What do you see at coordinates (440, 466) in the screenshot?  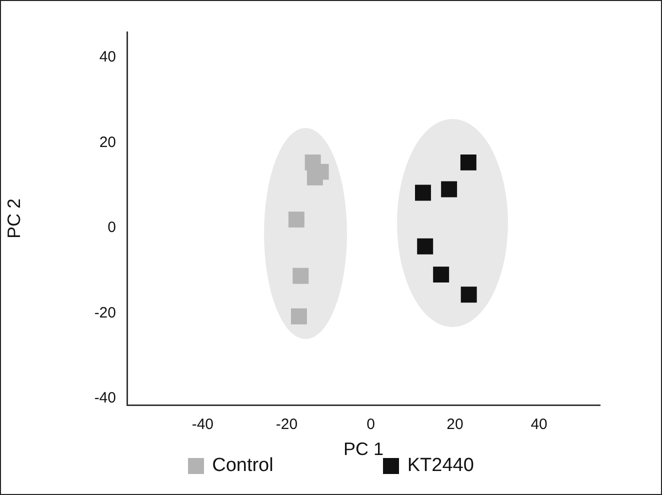 I see `legend-label: KT2440` at bounding box center [440, 466].